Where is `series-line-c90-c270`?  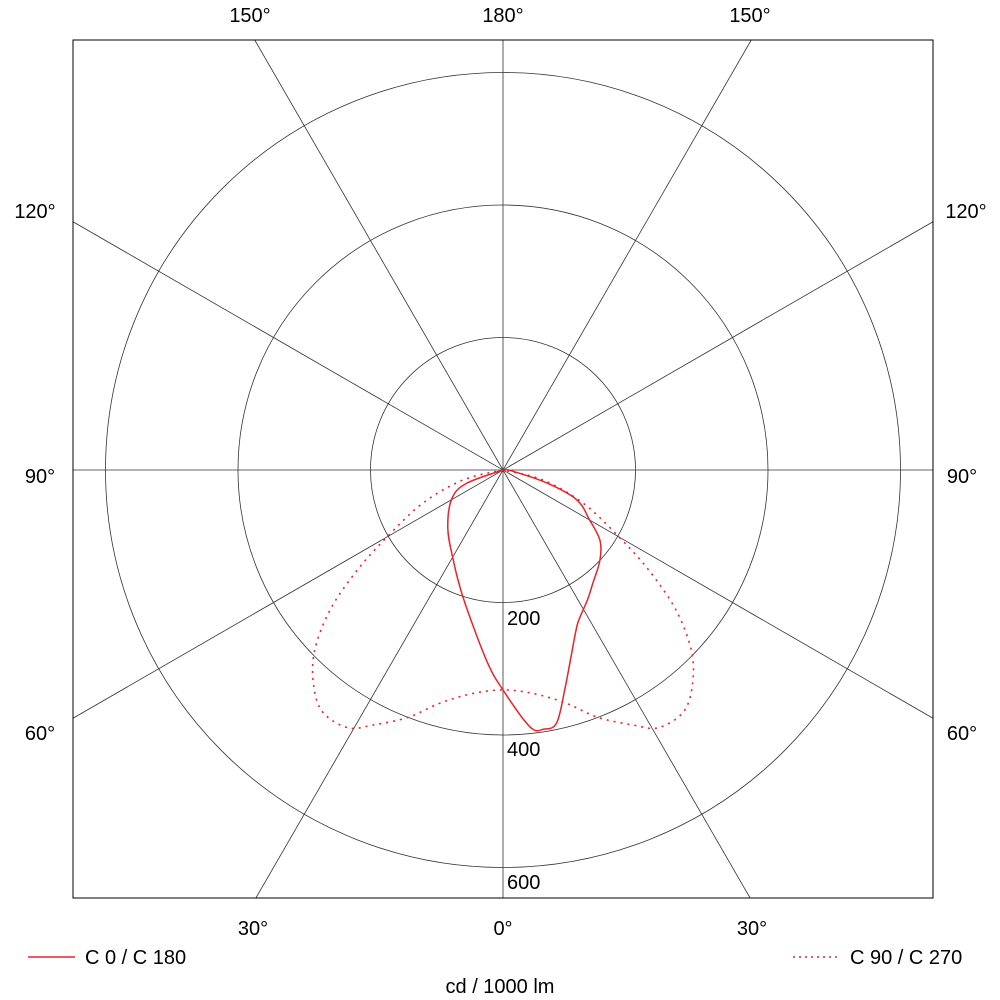
series-line-c90-c270 is located at coordinates (503, 599).